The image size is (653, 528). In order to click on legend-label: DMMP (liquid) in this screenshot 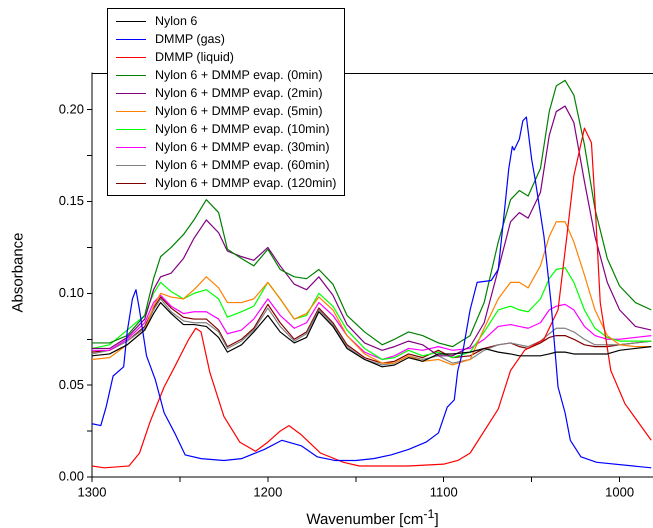, I will do `click(194, 57)`.